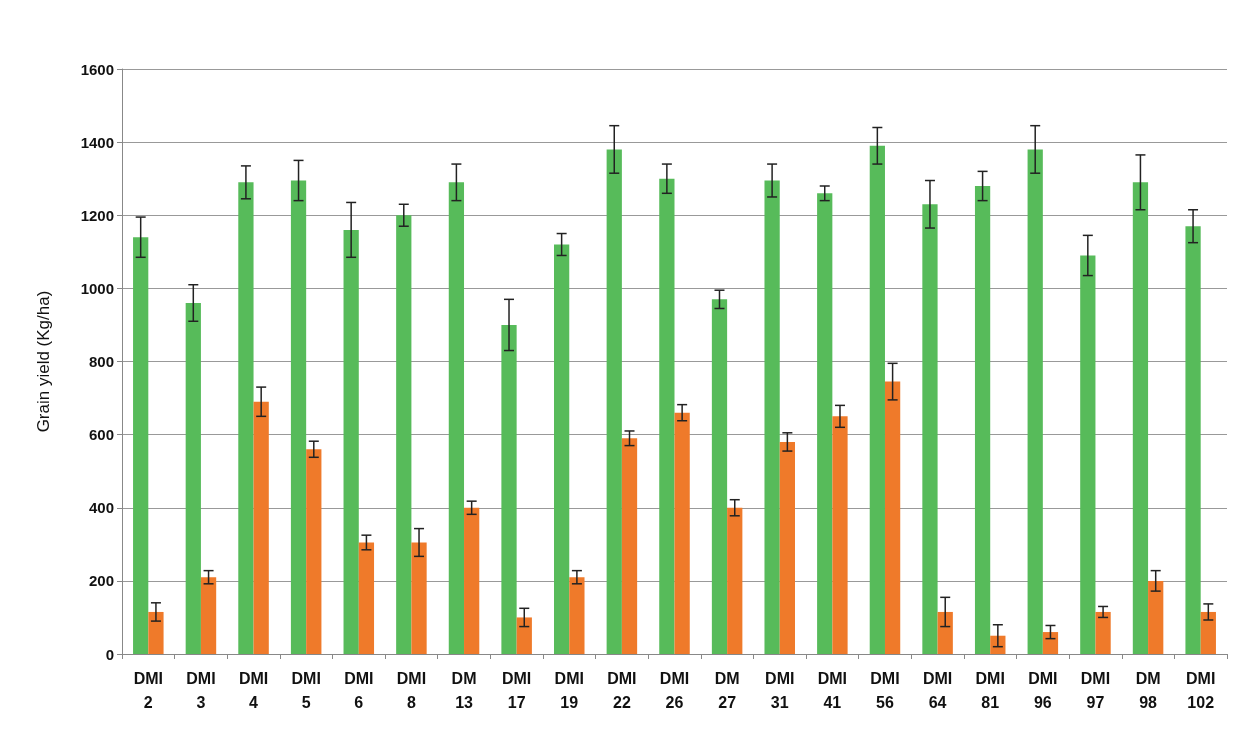 The width and height of the screenshot is (1241, 735). Describe the element at coordinates (1201, 690) in the screenshot. I see `x-tick-label: DMI 102` at that location.